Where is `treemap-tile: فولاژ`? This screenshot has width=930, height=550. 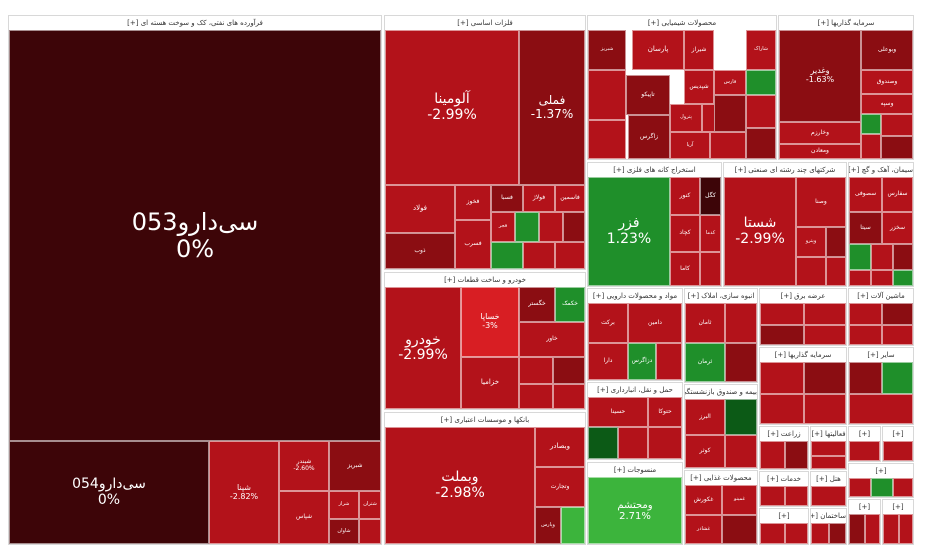
treemap-tile: فولاژ is located at coordinates (539, 198).